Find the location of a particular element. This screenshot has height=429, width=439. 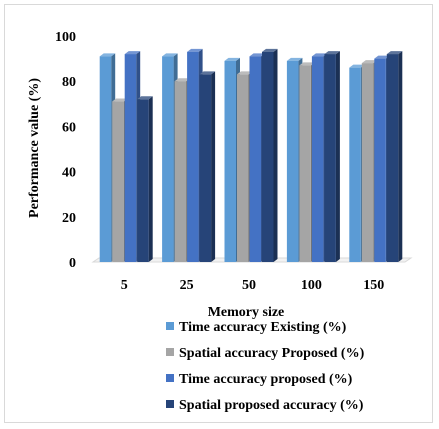

x-tick-label: 5 is located at coordinates (124, 285).